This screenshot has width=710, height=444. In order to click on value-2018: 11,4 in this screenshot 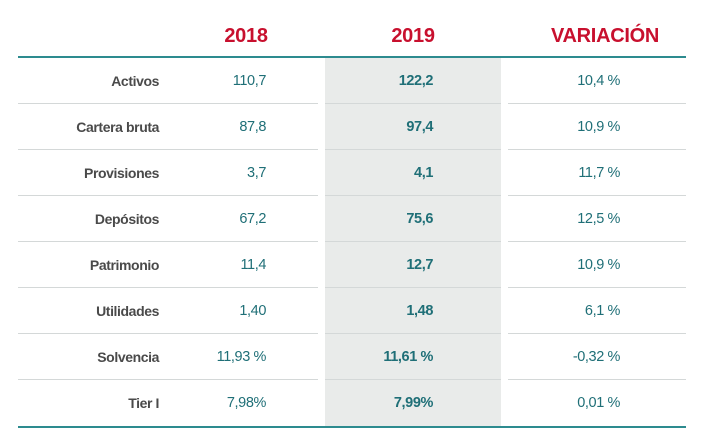, I will do `click(253, 265)`.